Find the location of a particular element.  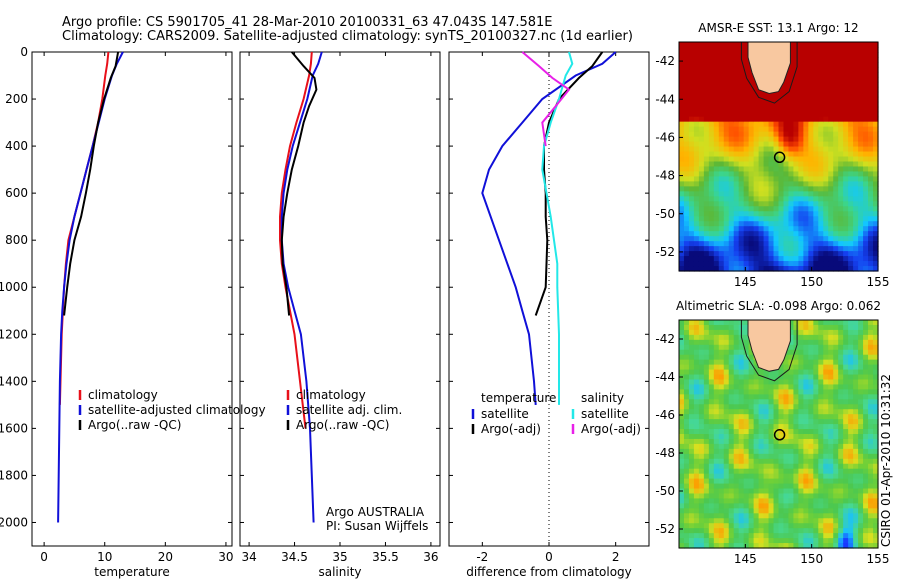

map-title: Altimetric SLA: -0.098 Argo: 0.062 is located at coordinates (778, 306).